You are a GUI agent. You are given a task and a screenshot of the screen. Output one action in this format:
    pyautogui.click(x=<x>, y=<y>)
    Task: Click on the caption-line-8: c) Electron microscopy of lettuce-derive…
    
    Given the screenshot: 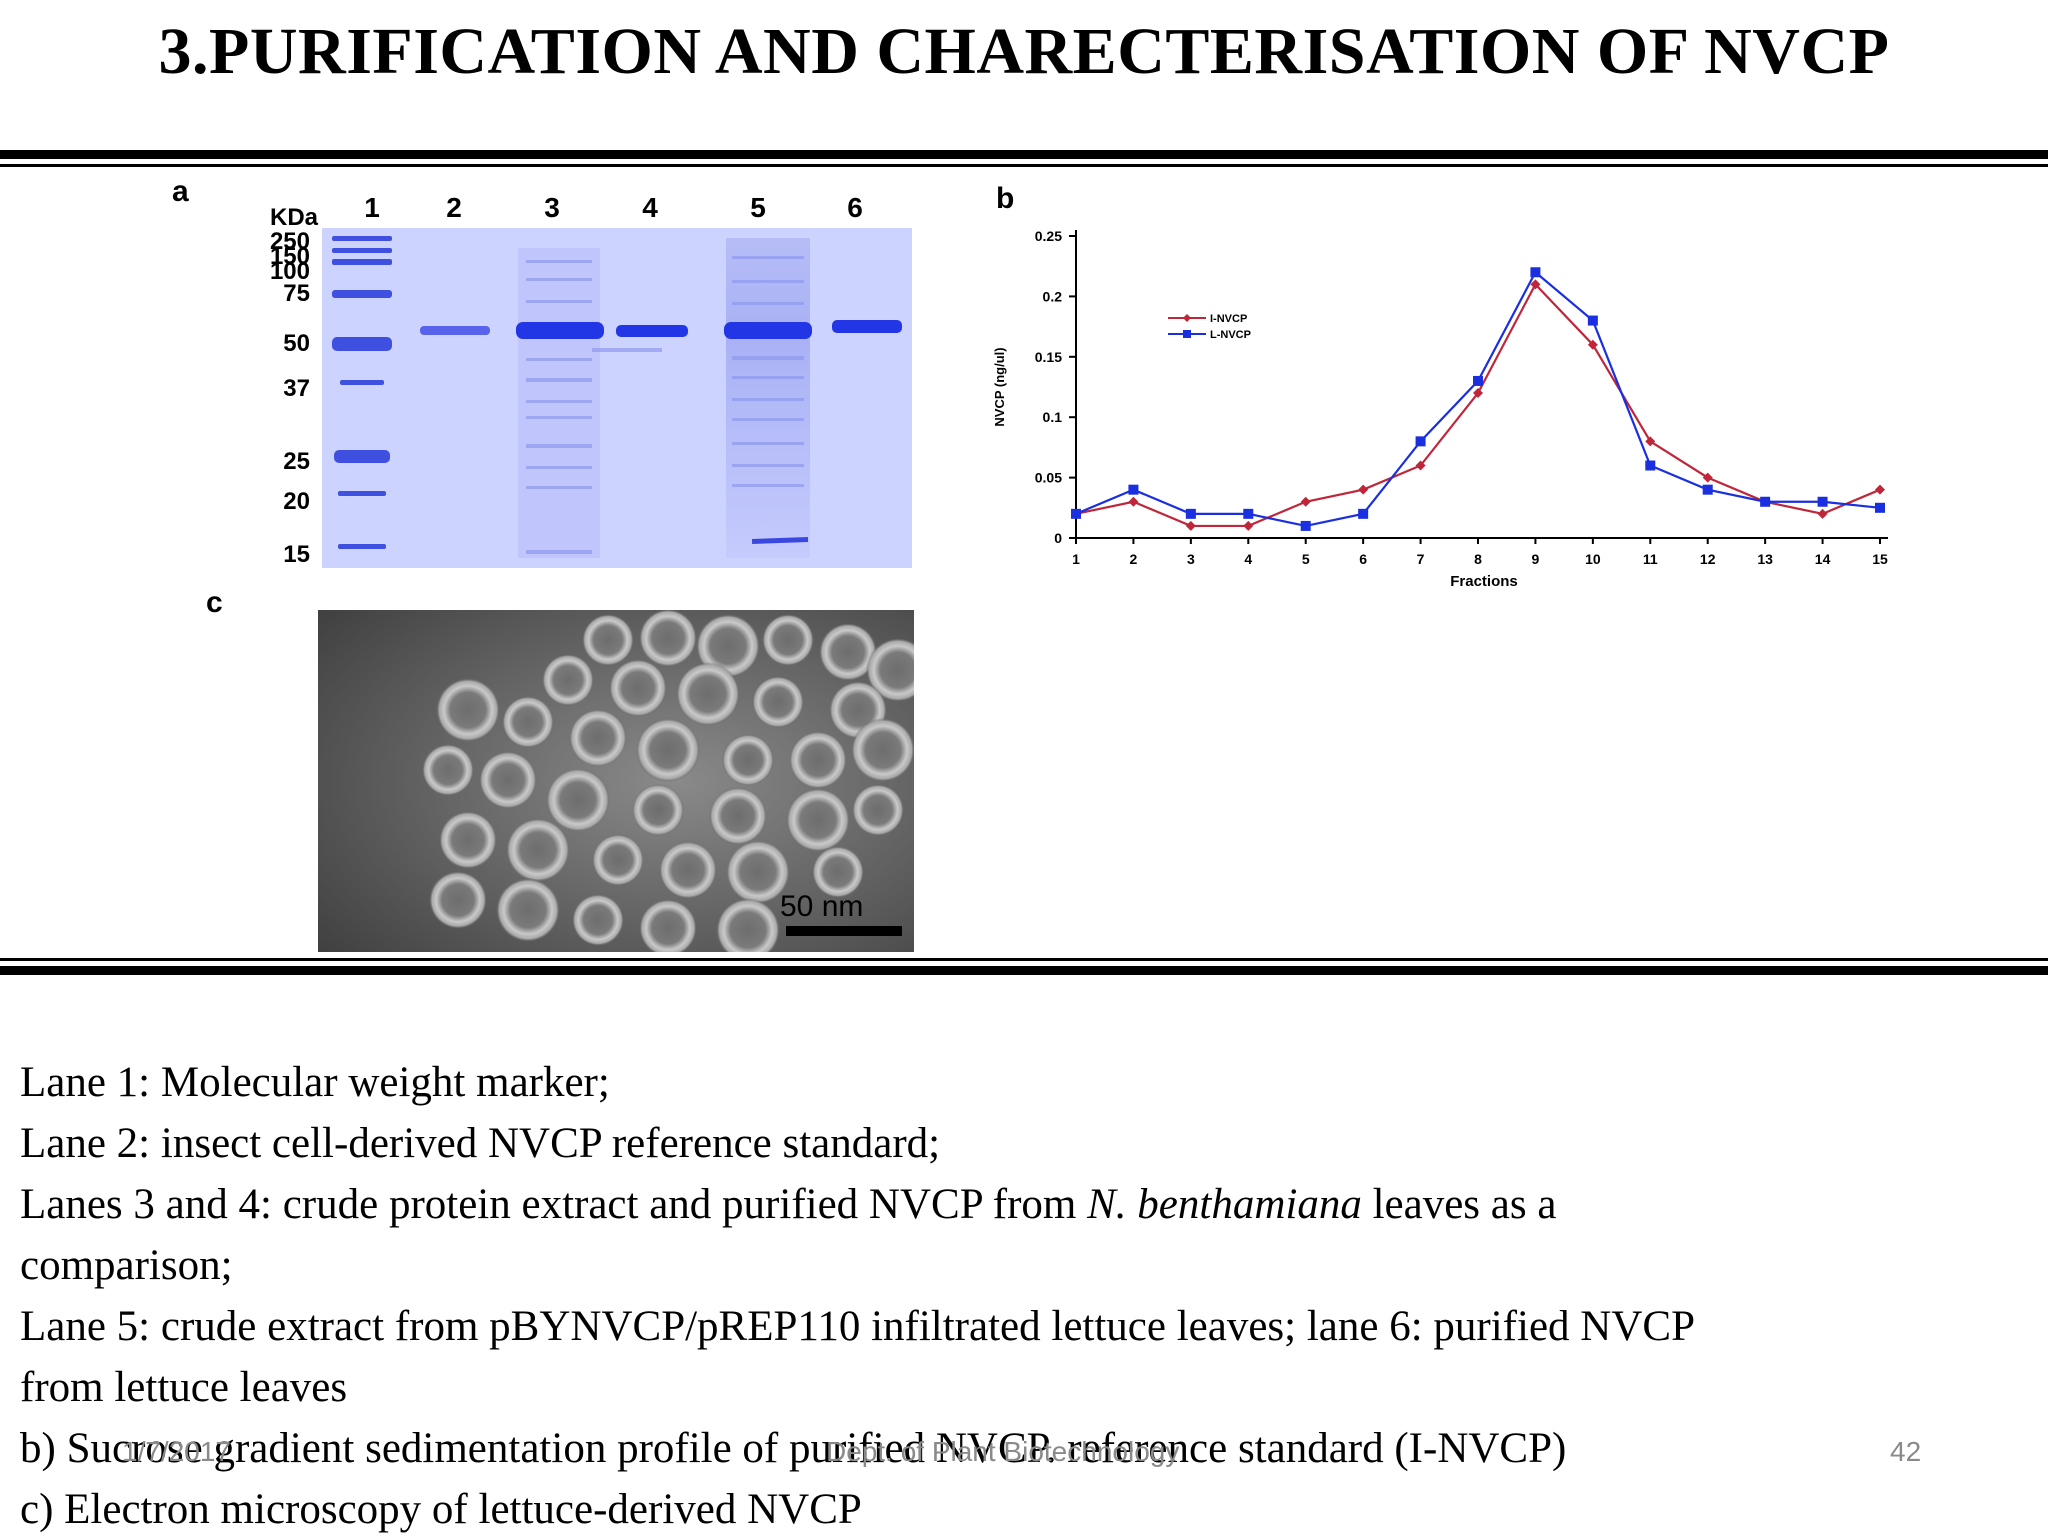 What is the action you would take?
    pyautogui.click(x=441, y=1509)
    